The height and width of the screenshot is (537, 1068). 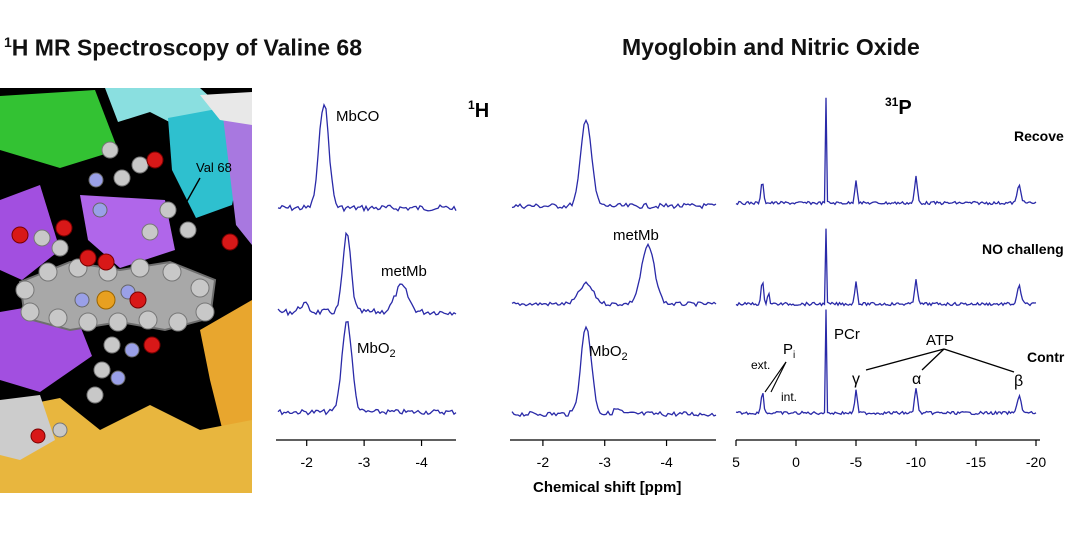 I want to click on spectrum-c-no, so click(x=886, y=267).